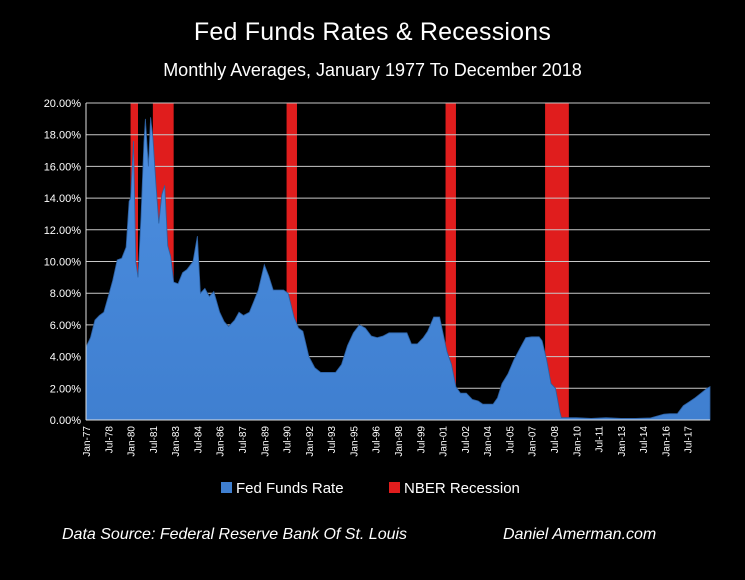 Image resolution: width=745 pixels, height=580 pixels. Describe the element at coordinates (63, 104) in the screenshot. I see `y-tick-label: 20.00%` at that location.